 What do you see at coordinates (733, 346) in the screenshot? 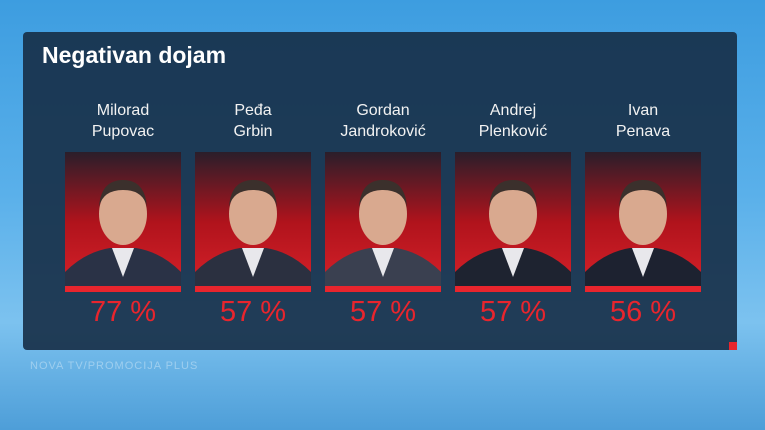
I see `corner-accent` at bounding box center [733, 346].